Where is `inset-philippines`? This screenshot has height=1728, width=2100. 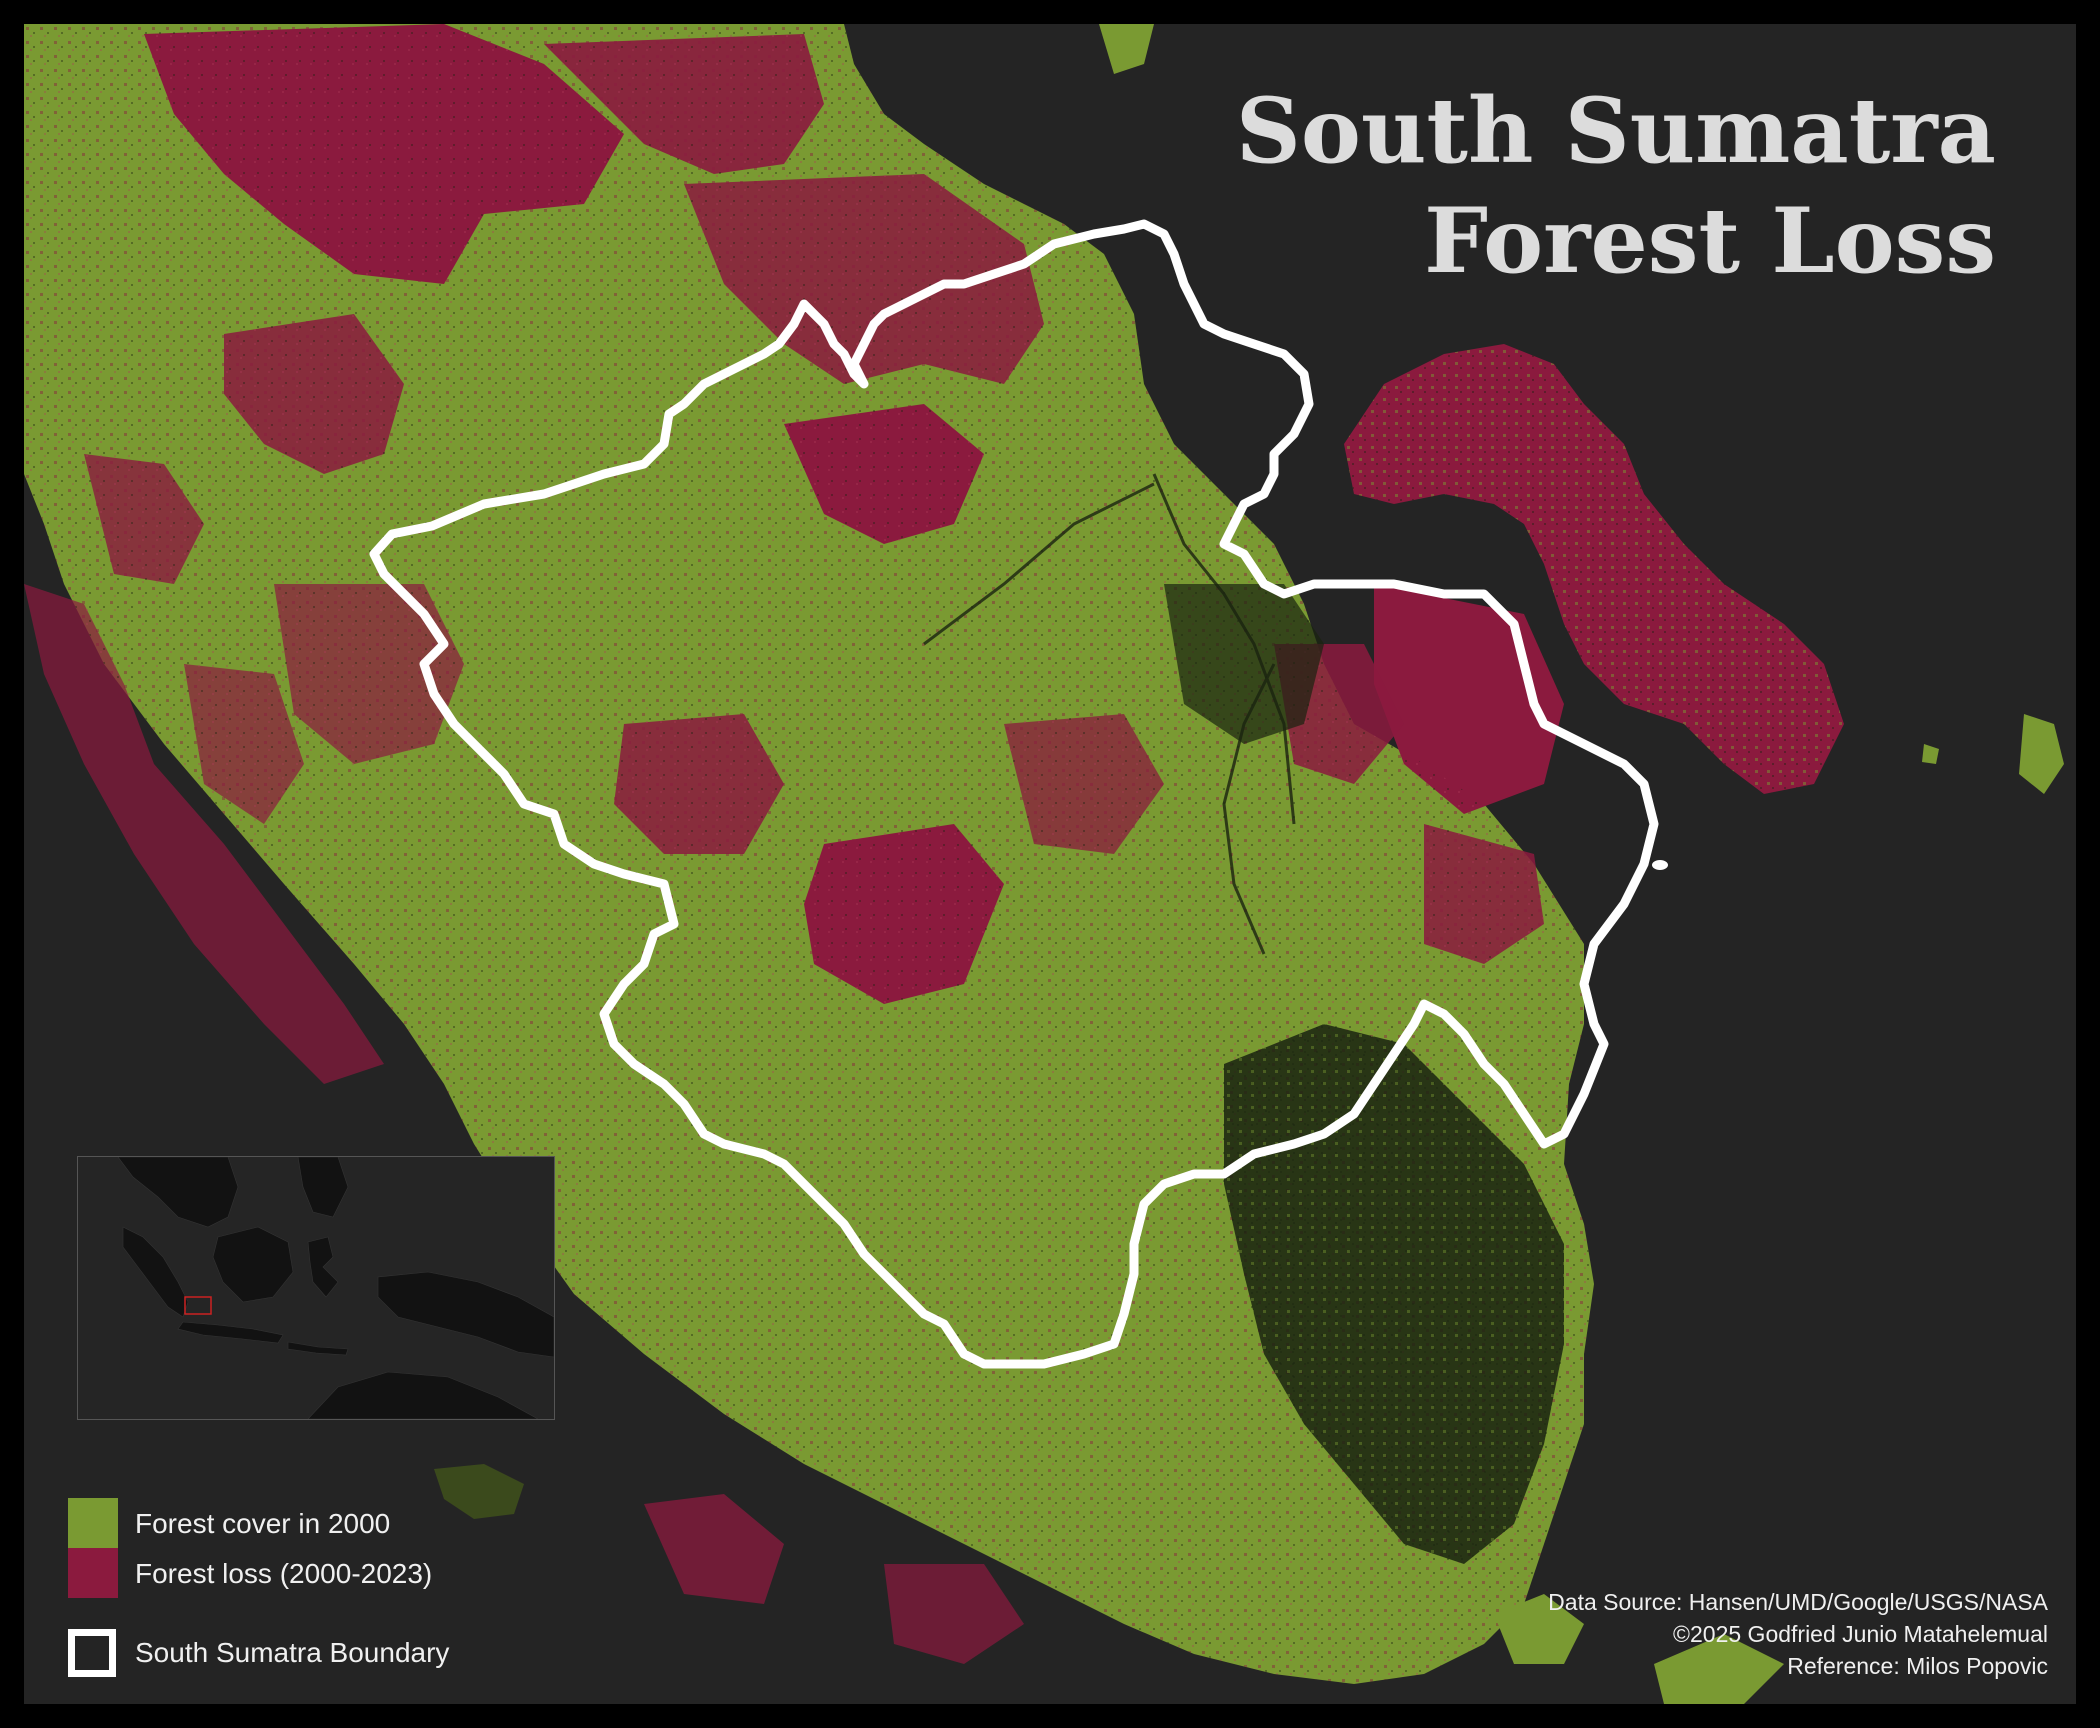 inset-philippines is located at coordinates (323, 1187).